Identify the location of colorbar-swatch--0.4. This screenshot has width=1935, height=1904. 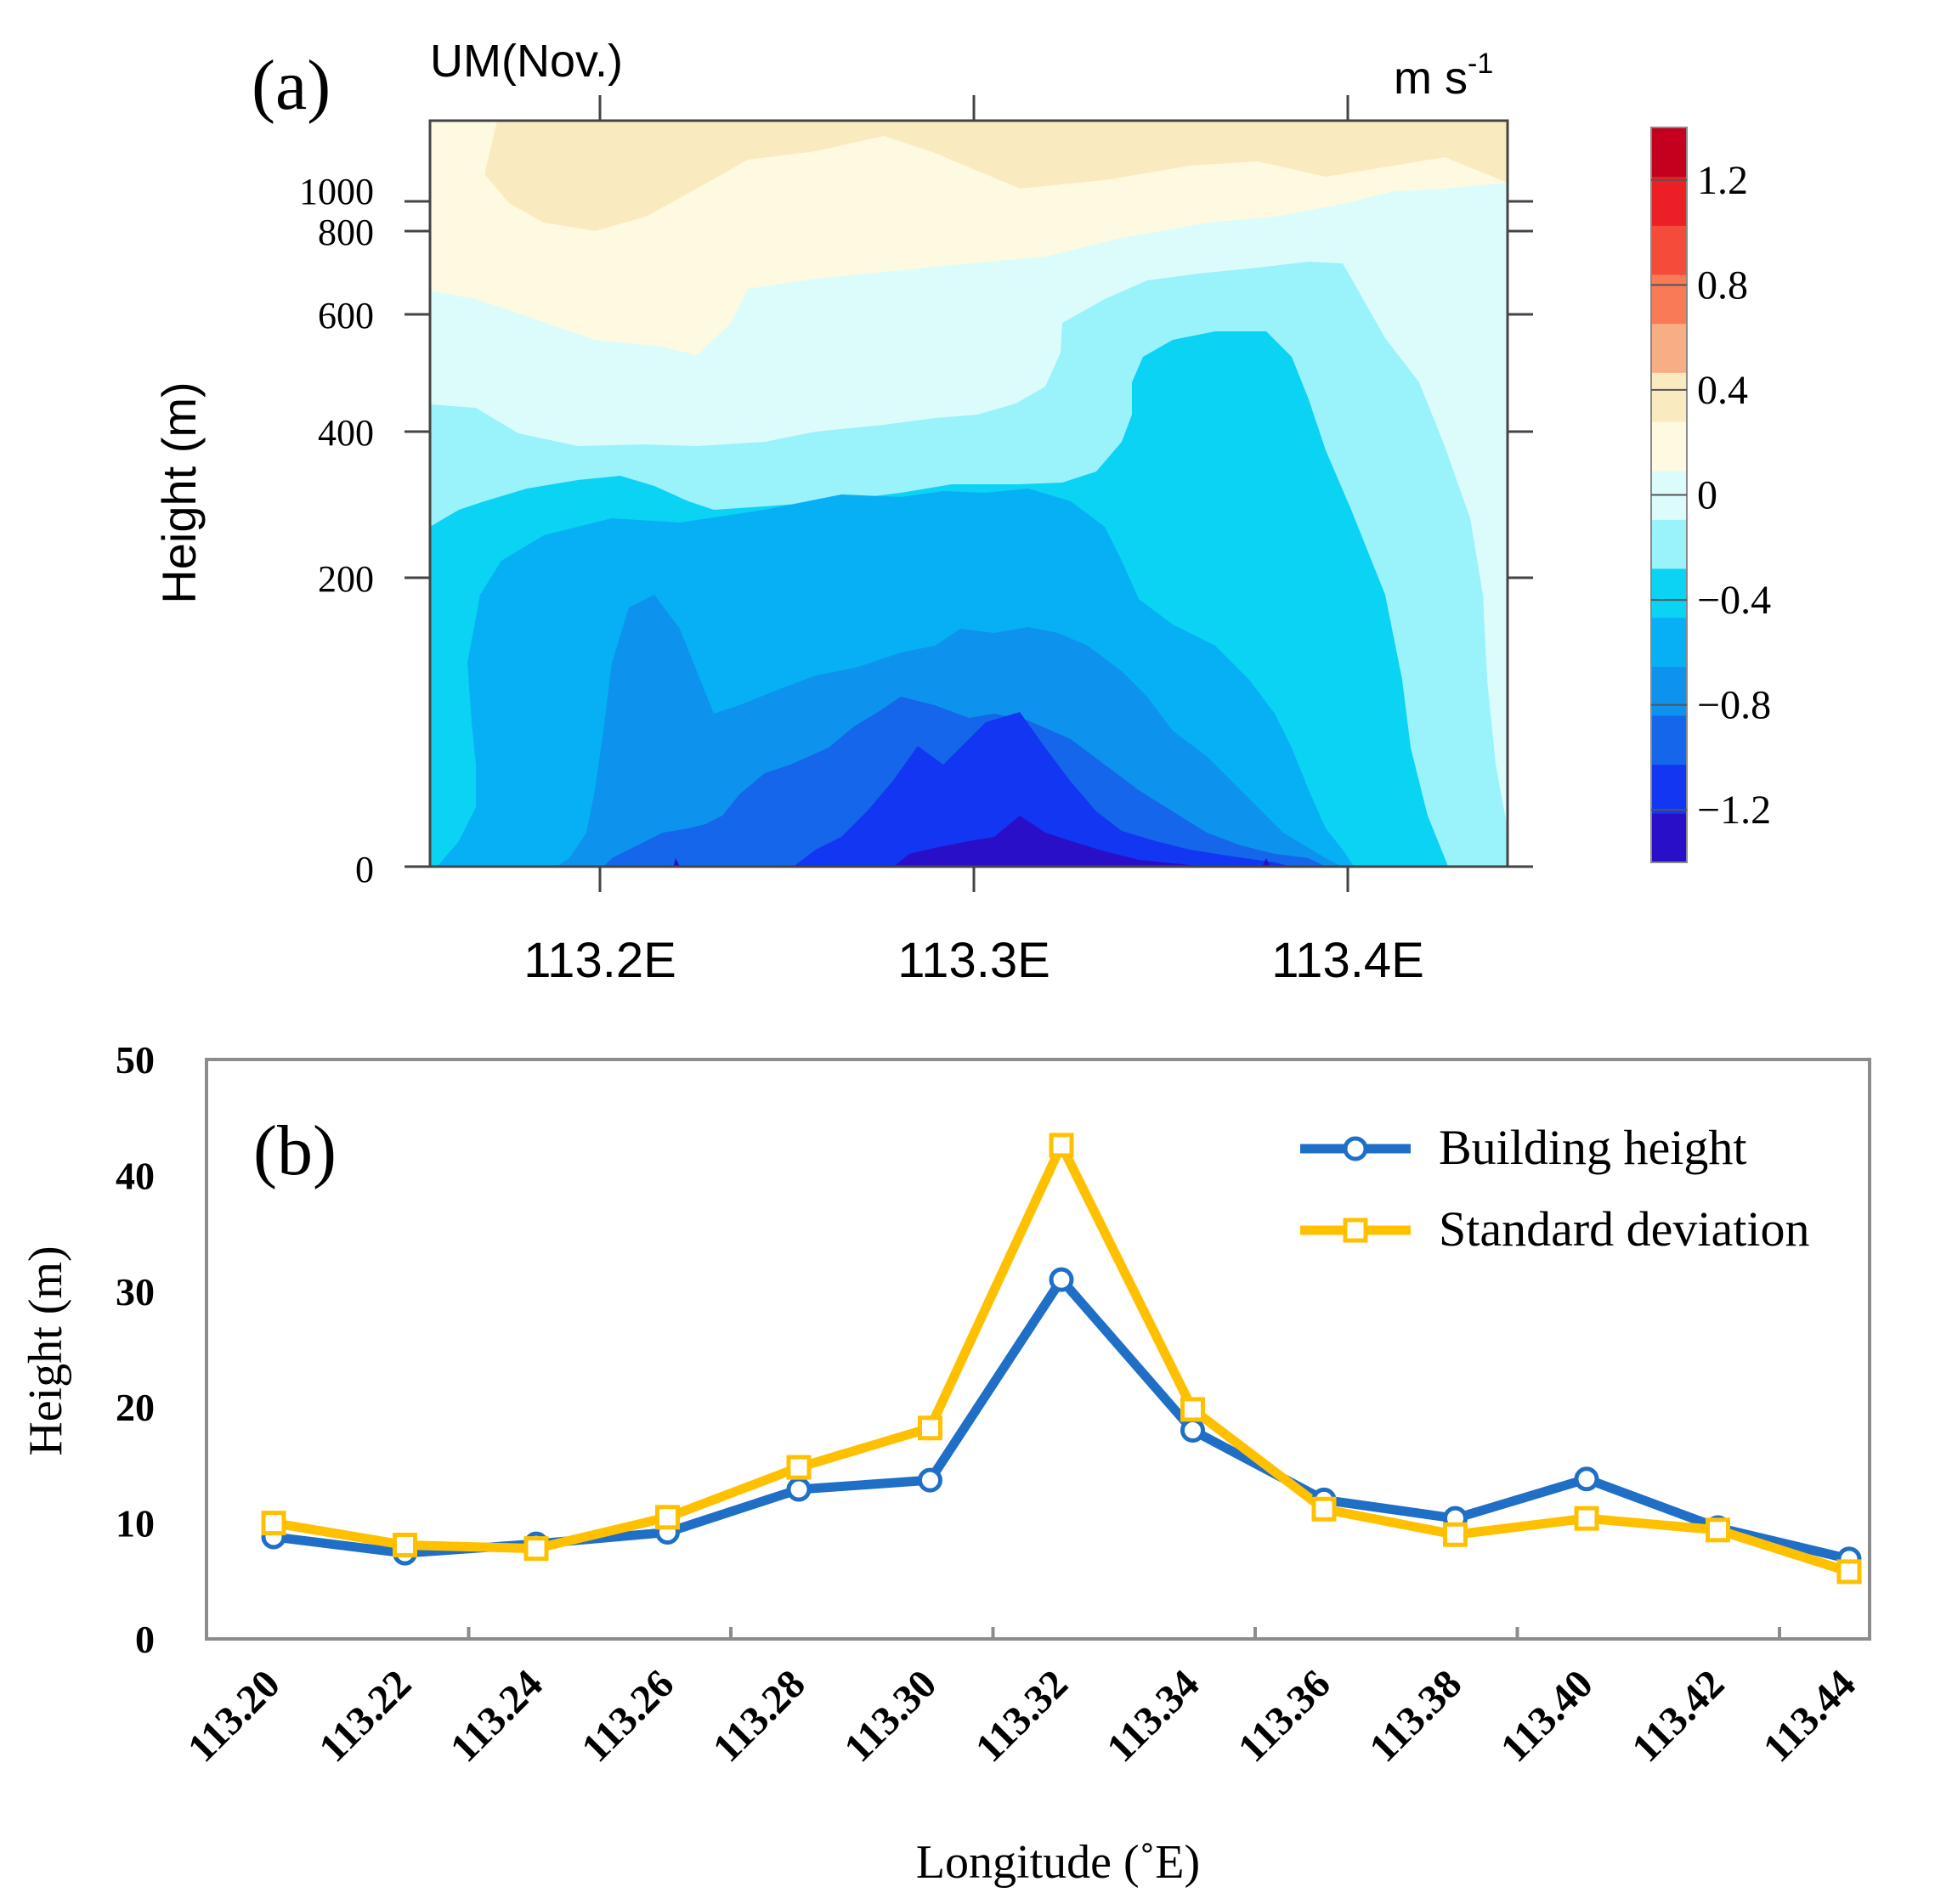
(1669, 593).